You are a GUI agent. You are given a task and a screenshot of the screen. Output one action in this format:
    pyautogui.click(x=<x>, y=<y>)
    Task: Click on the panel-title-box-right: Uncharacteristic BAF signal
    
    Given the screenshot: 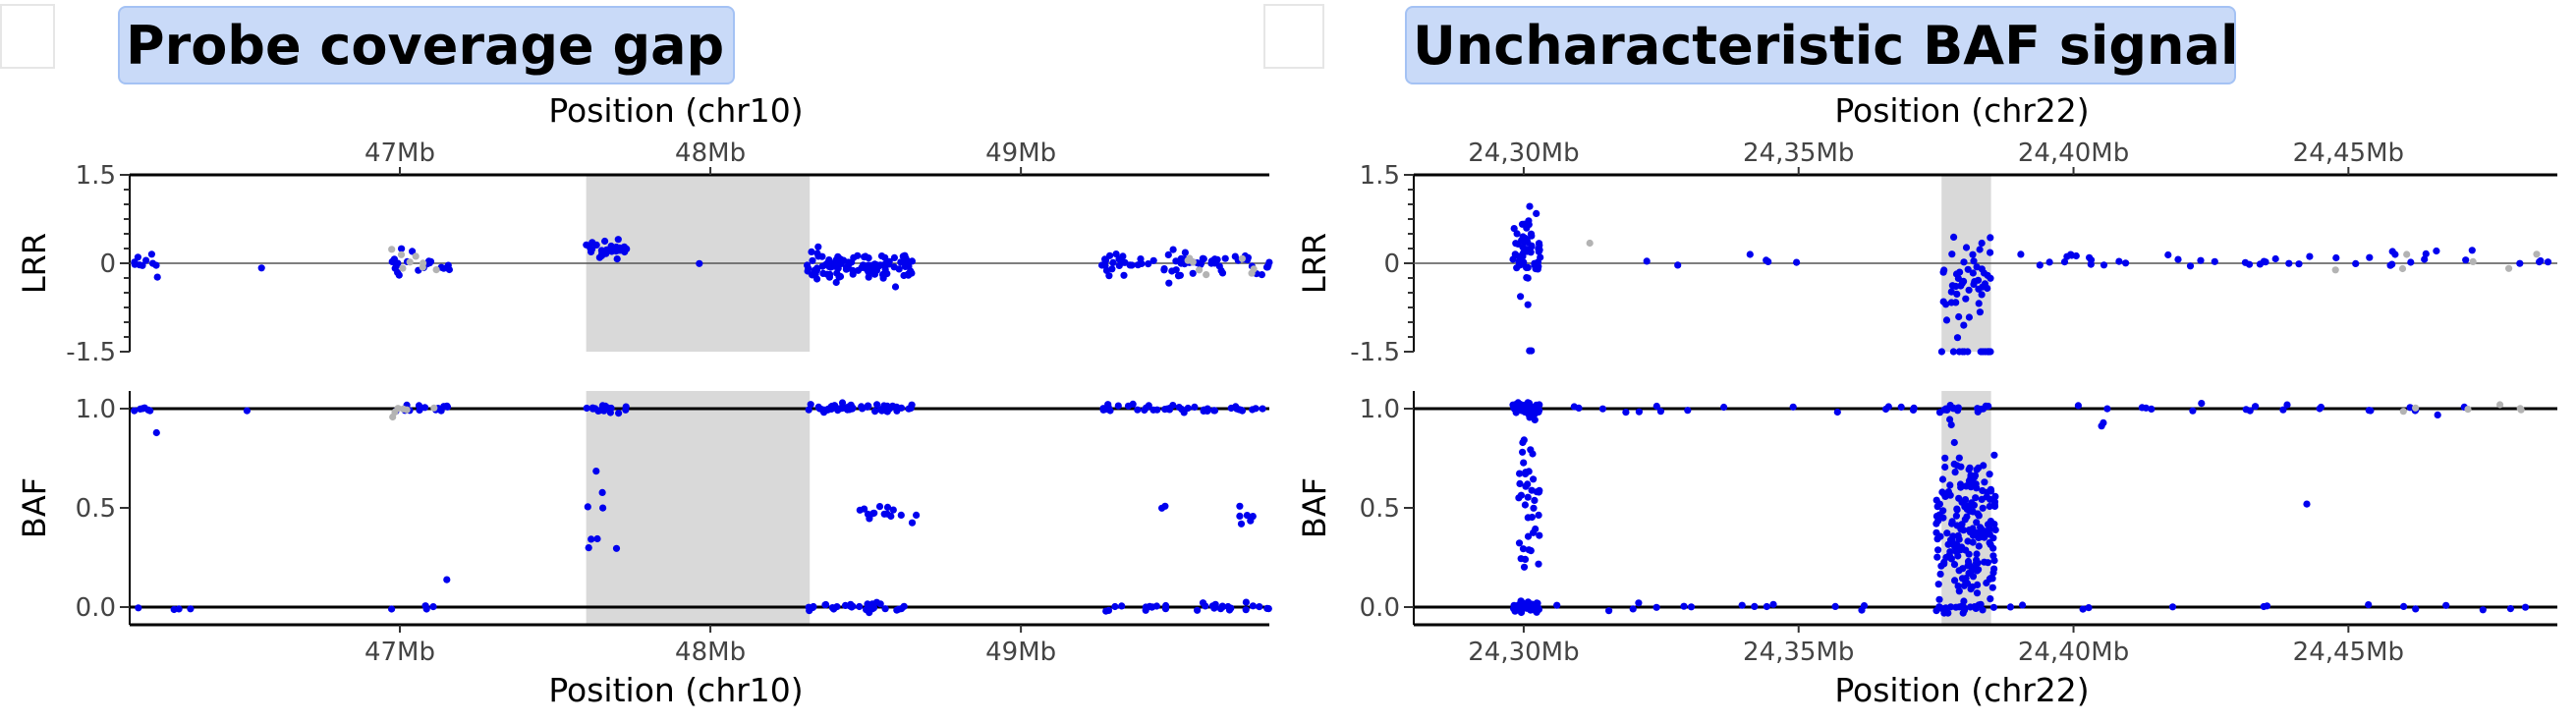 What is the action you would take?
    pyautogui.click(x=1821, y=45)
    